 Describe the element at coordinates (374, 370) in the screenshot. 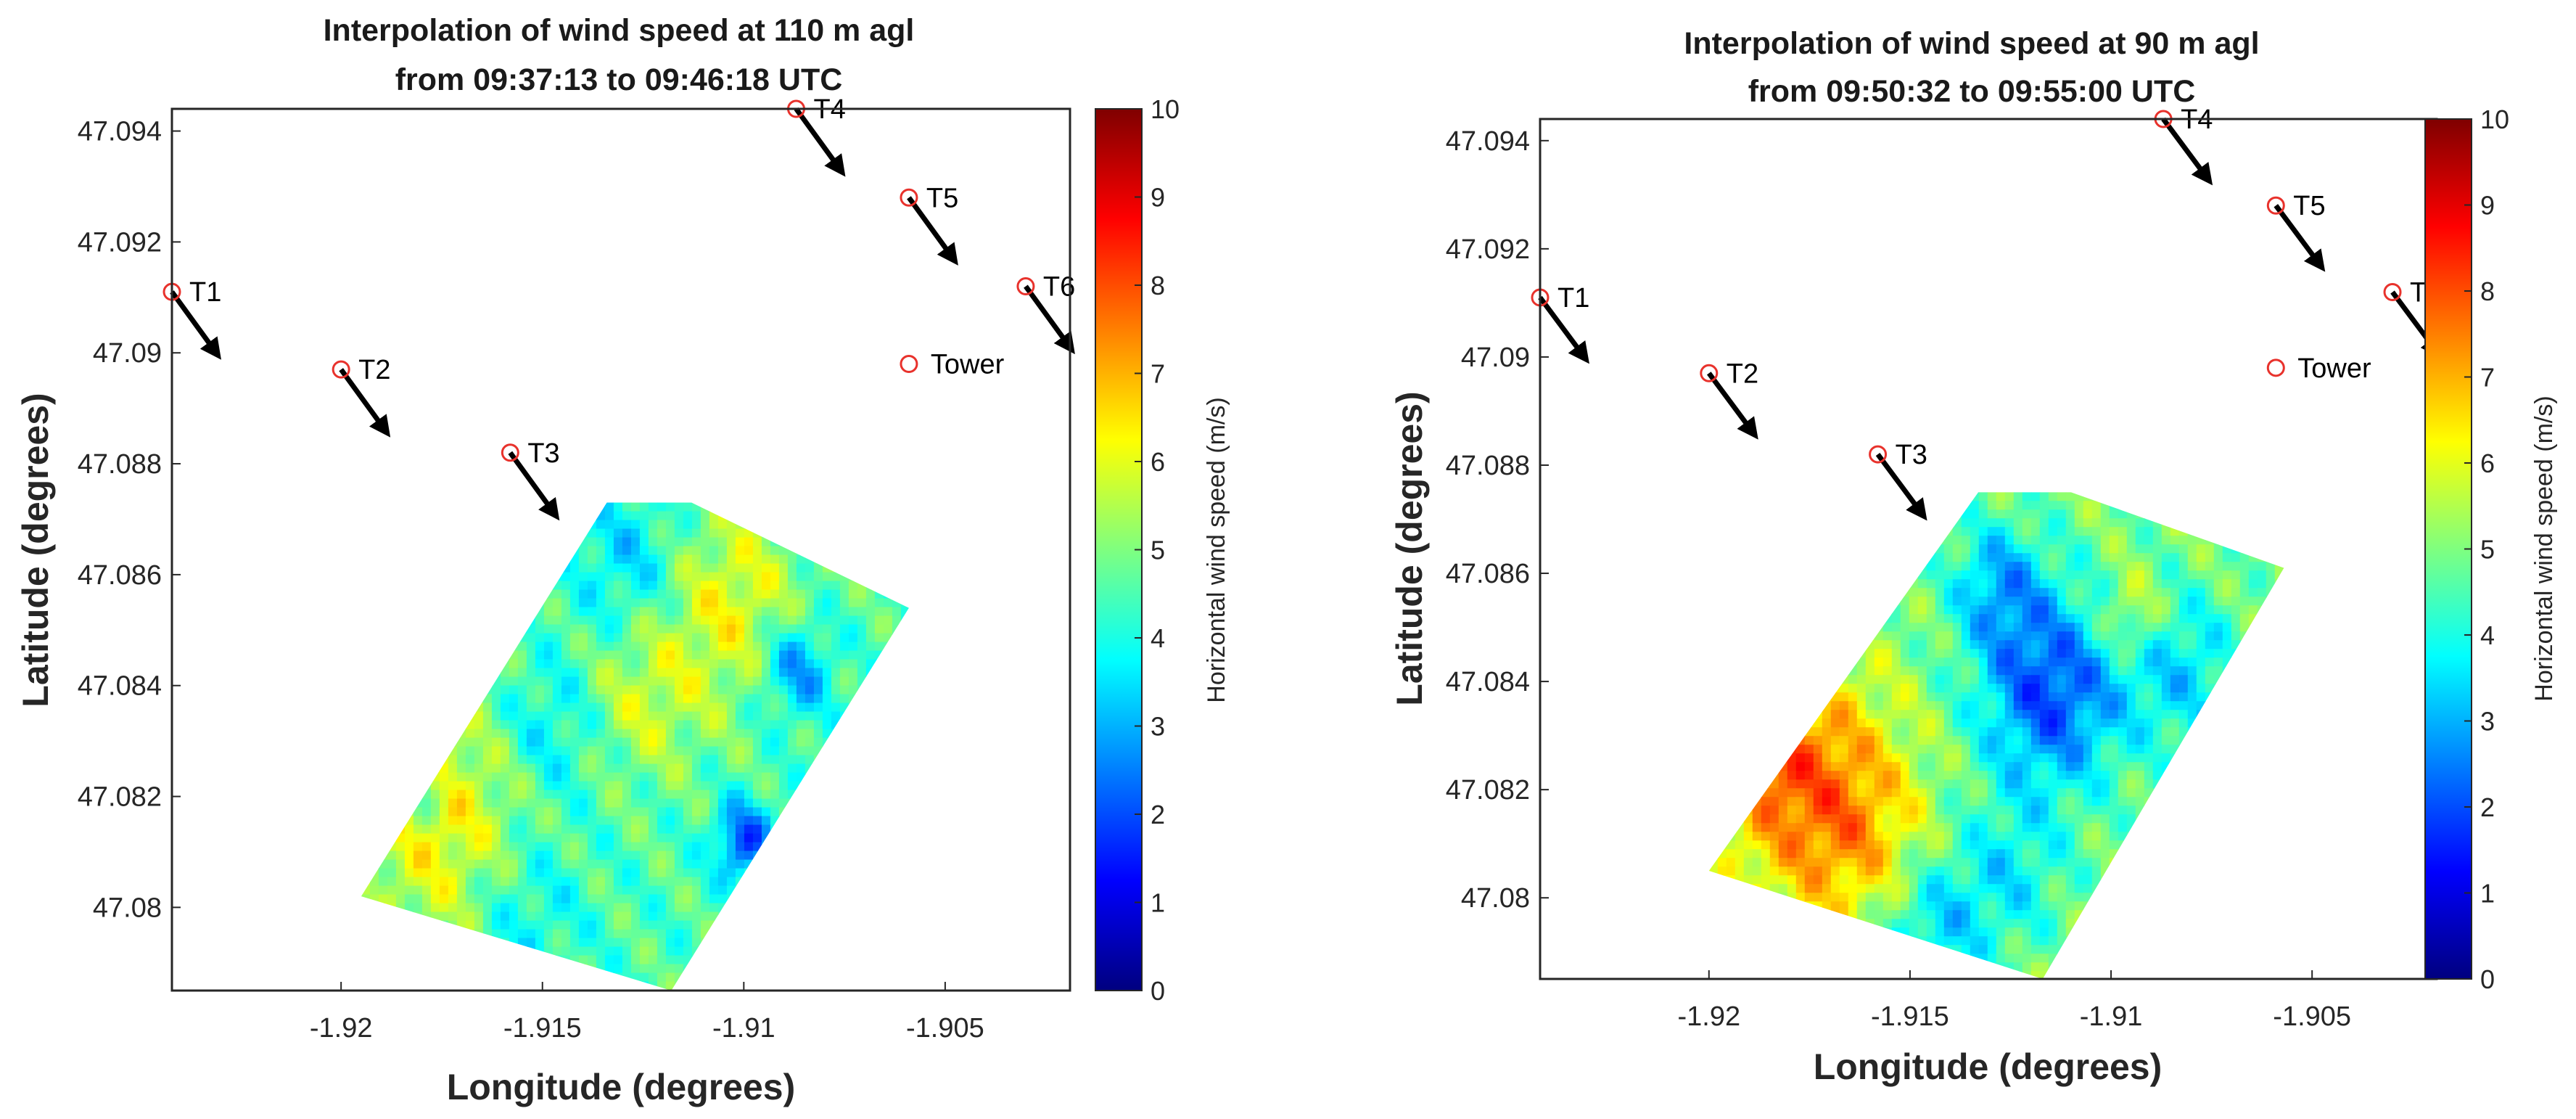

I see `turbine-label: T2` at that location.